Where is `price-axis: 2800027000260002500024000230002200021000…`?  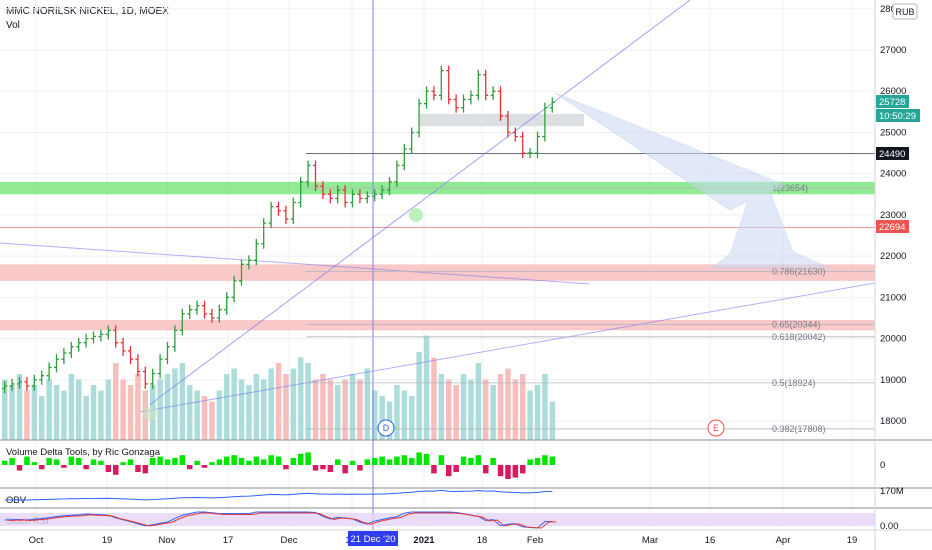
price-axis: 2800027000260002500024000230002200021000… is located at coordinates (897, 275).